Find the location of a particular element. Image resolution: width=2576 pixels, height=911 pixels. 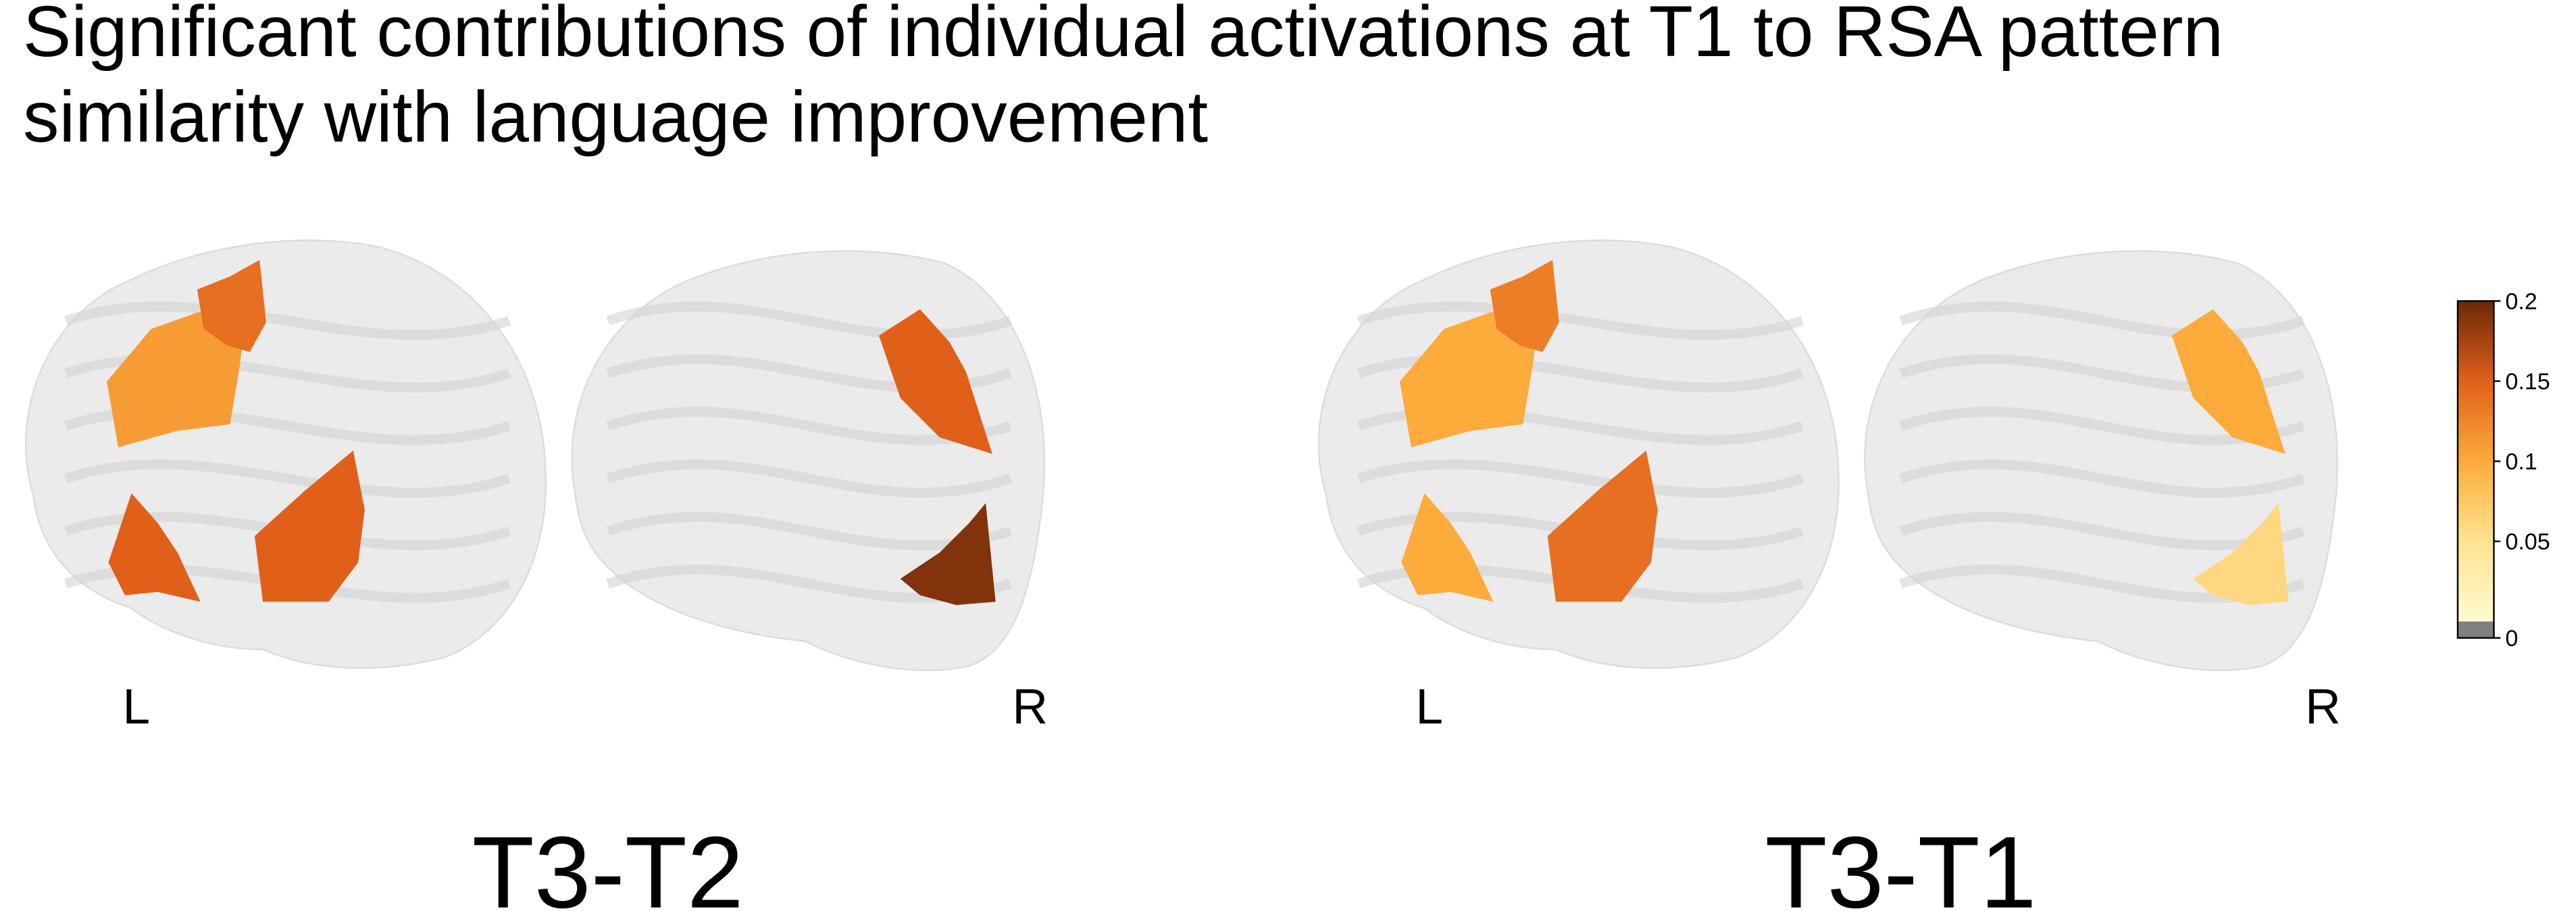

panel-label: T3-T2 is located at coordinates (608, 863).